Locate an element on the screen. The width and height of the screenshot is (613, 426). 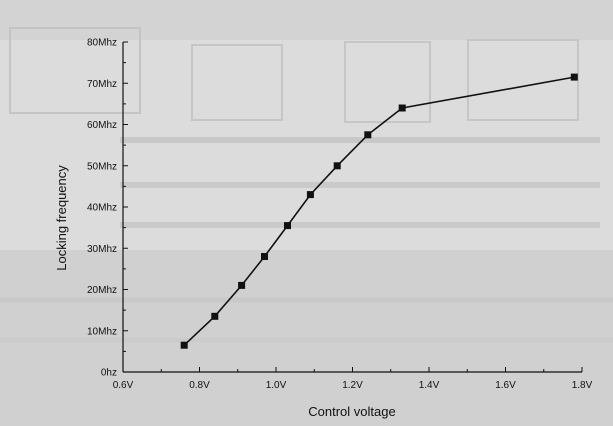
x-tick-label: 1.8V is located at coordinates (582, 385).